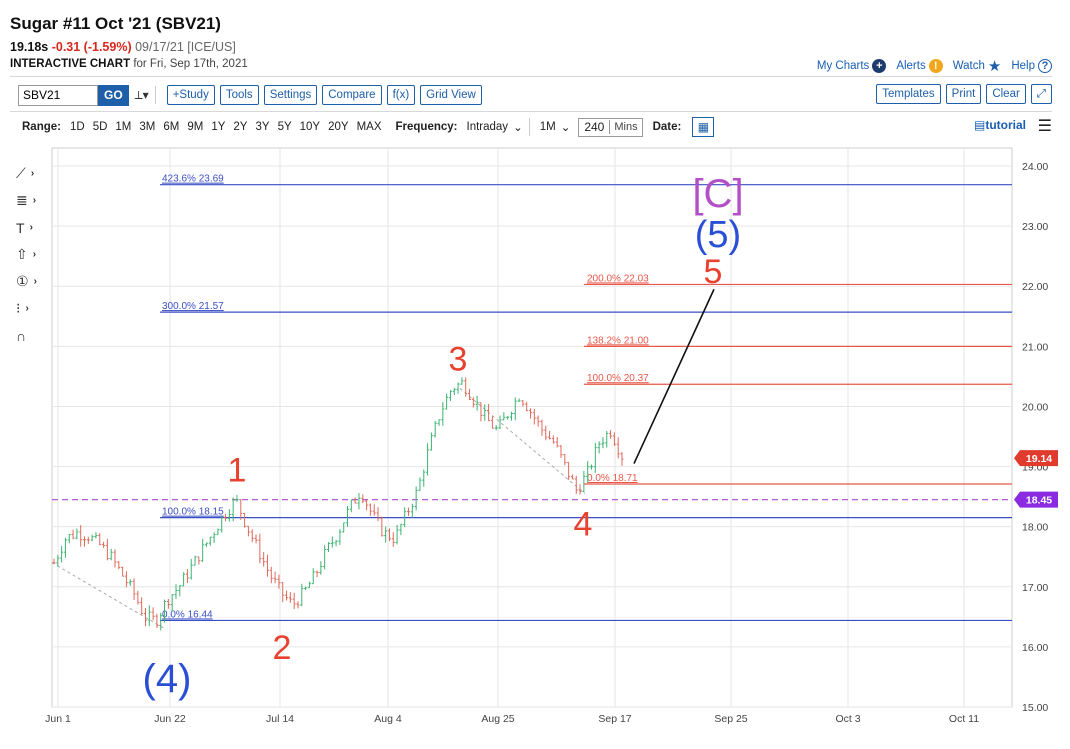 Image resolution: width=1070 pixels, height=749 pixels. I want to click on y-tick-label: 18.00, so click(1035, 528).